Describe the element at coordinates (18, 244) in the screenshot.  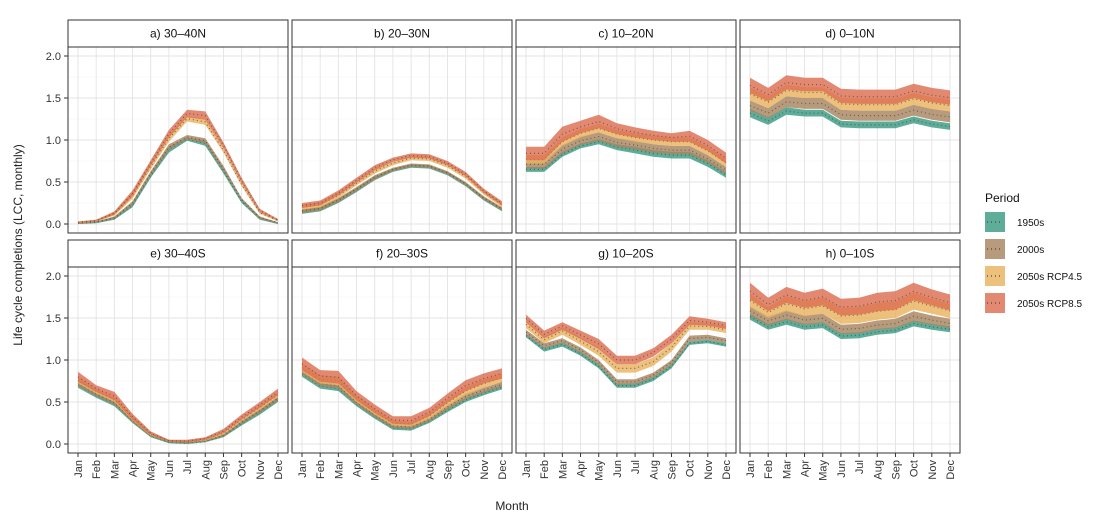
I see `y-axis-title: Life cycle completions (LCC, monthly)` at that location.